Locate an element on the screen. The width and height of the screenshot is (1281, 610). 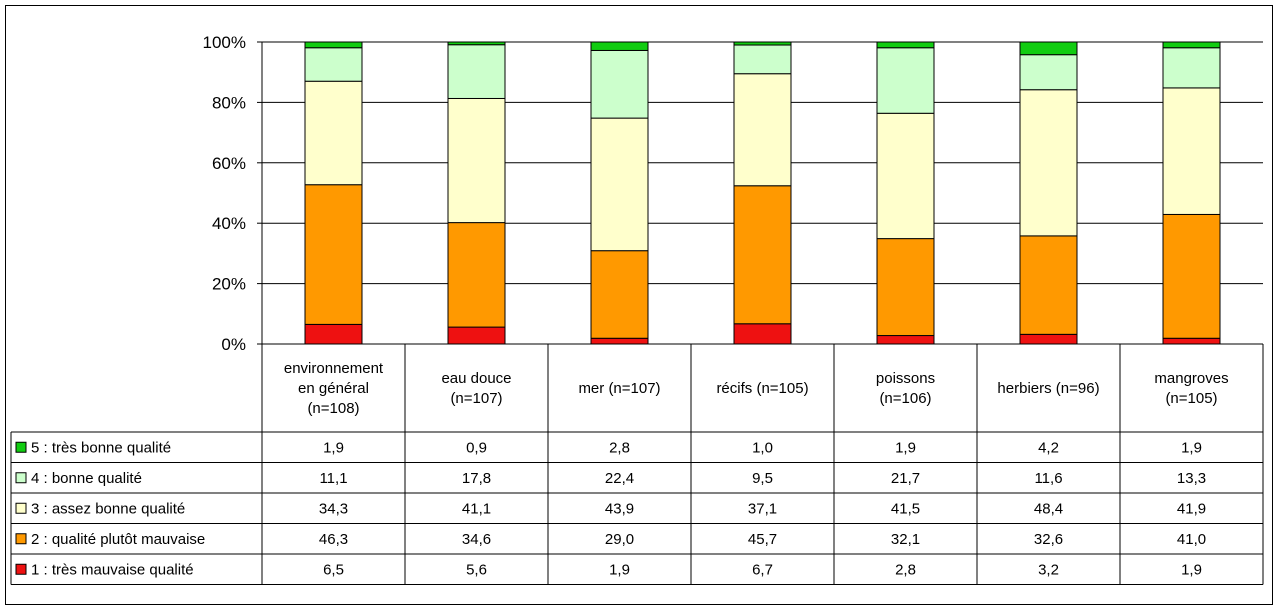
legend-entry: 5 : très bonne qualité is located at coordinates (101, 447).